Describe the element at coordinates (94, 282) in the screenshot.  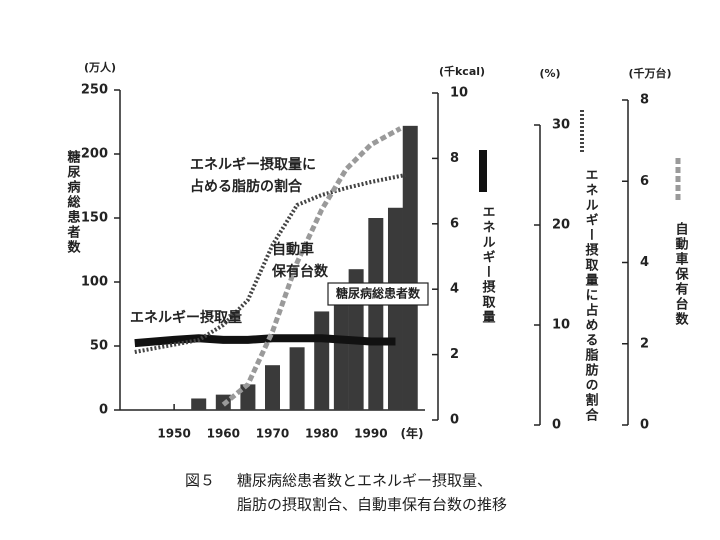
I see `y-tick-label: 100` at that location.